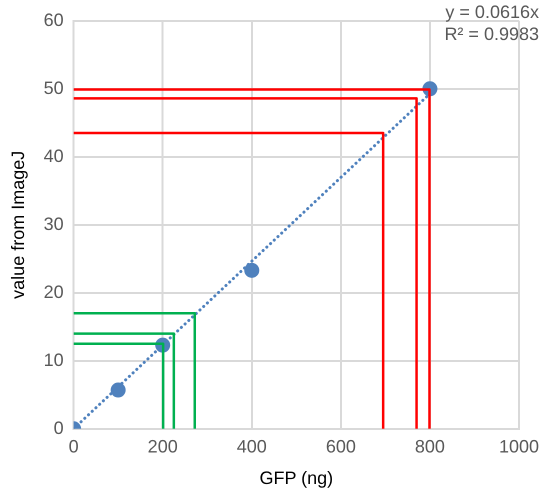 The width and height of the screenshot is (557, 496). I want to click on x-axis-title: GFP (ng), so click(296, 478).